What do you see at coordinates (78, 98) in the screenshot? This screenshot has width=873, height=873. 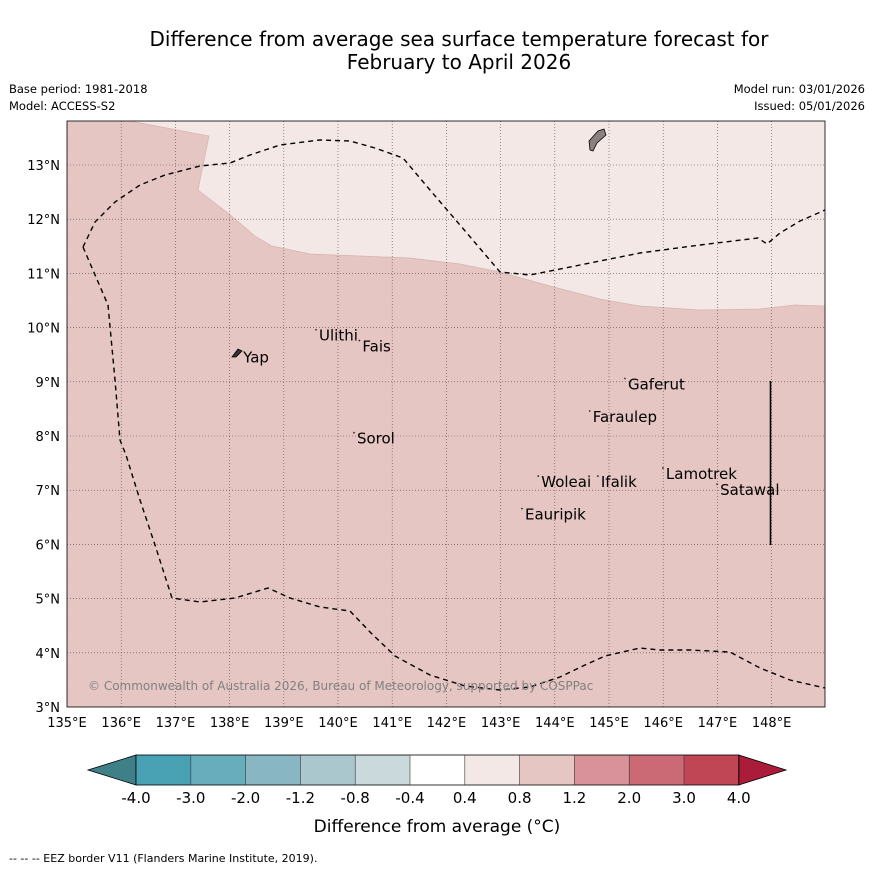 I see `meta-left: Base period: 1981-2018 Model: ACCESS-S2` at bounding box center [78, 98].